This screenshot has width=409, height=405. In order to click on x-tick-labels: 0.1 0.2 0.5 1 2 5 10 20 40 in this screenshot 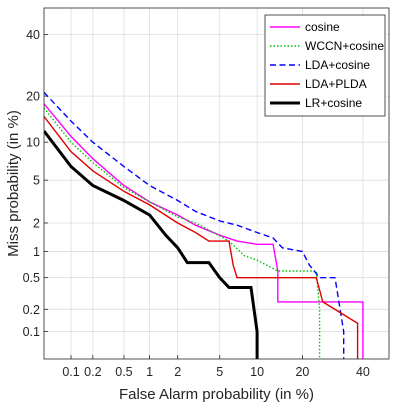, I will do `click(216, 372)`.